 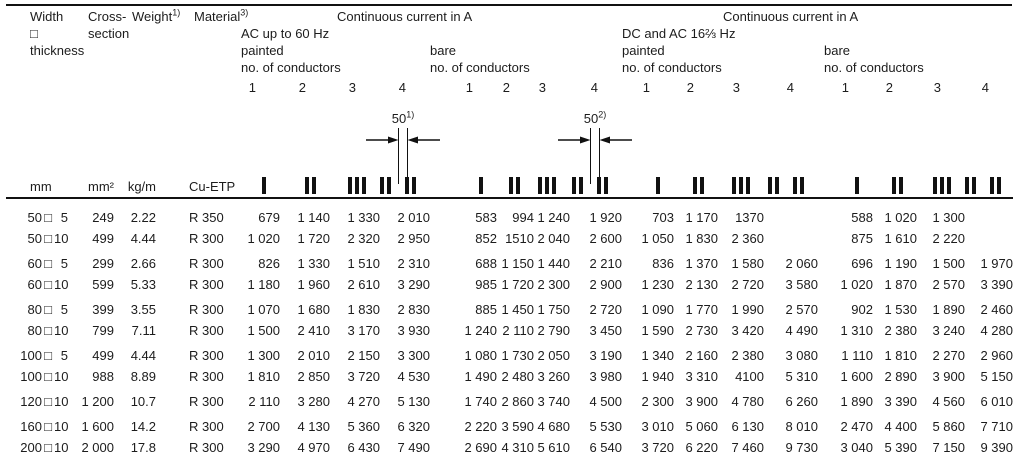 What do you see at coordinates (900, 426) in the screenshot?
I see `current-cell-dc-bare-2: 4 400` at bounding box center [900, 426].